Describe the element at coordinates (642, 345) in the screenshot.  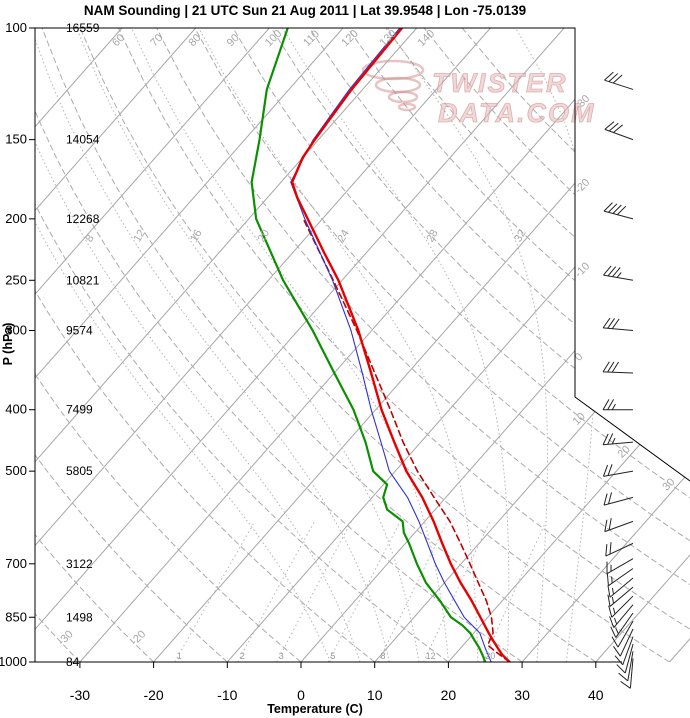
I see `isotherm-line` at that location.